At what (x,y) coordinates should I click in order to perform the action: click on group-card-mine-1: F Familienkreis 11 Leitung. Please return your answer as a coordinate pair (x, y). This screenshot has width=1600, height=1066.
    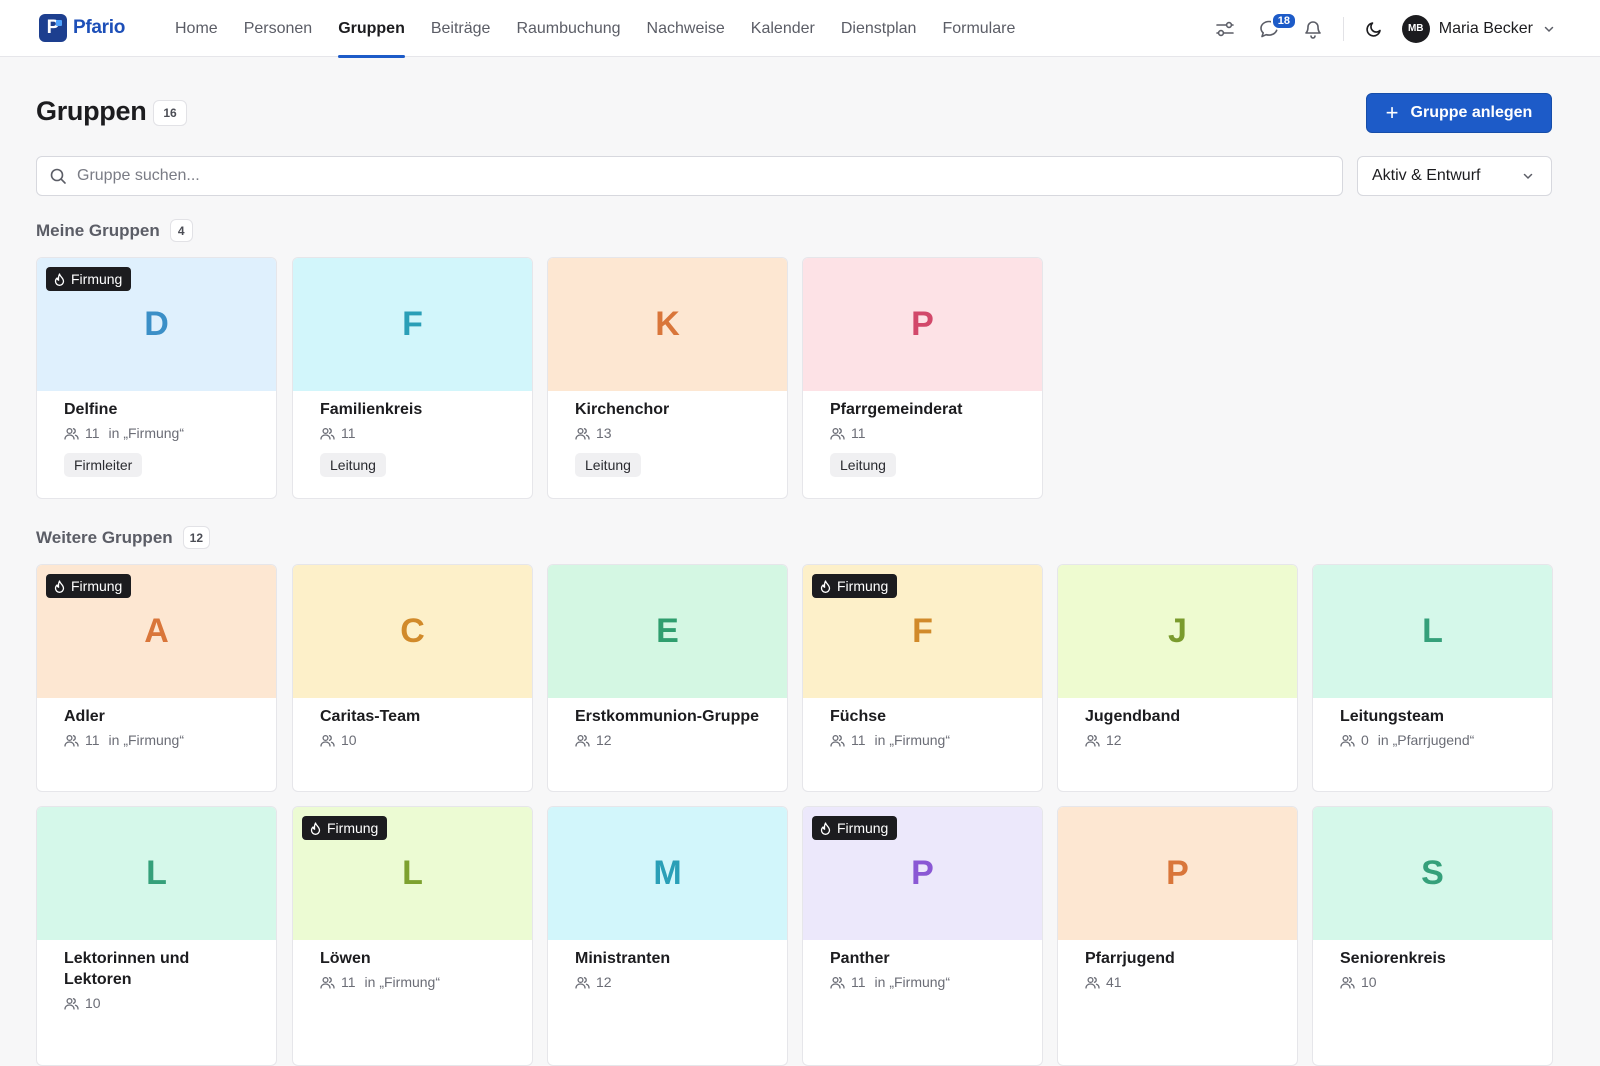
    Looking at the image, I should click on (412, 378).